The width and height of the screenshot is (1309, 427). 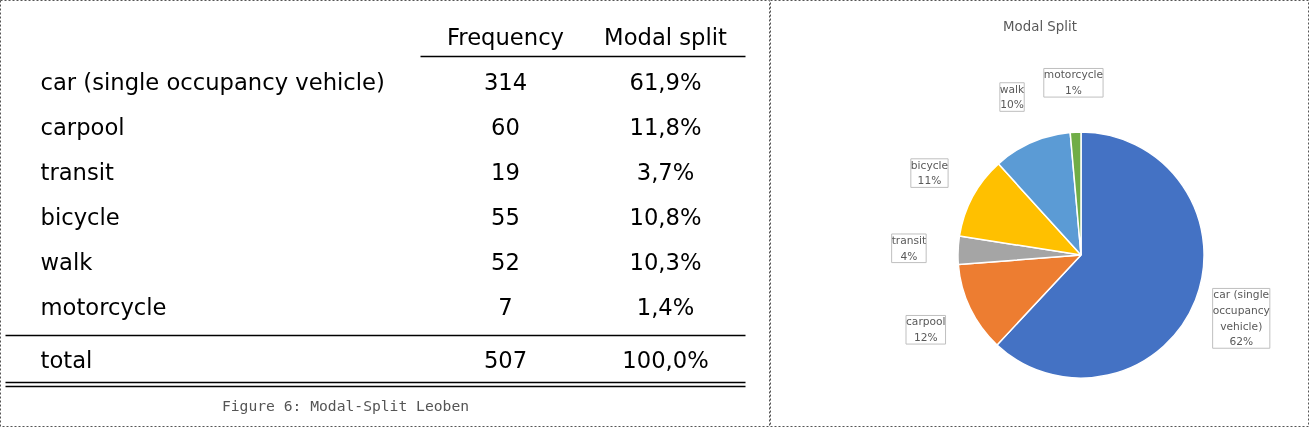 What do you see at coordinates (665, 171) in the screenshot?
I see `data-label: 3,7%` at bounding box center [665, 171].